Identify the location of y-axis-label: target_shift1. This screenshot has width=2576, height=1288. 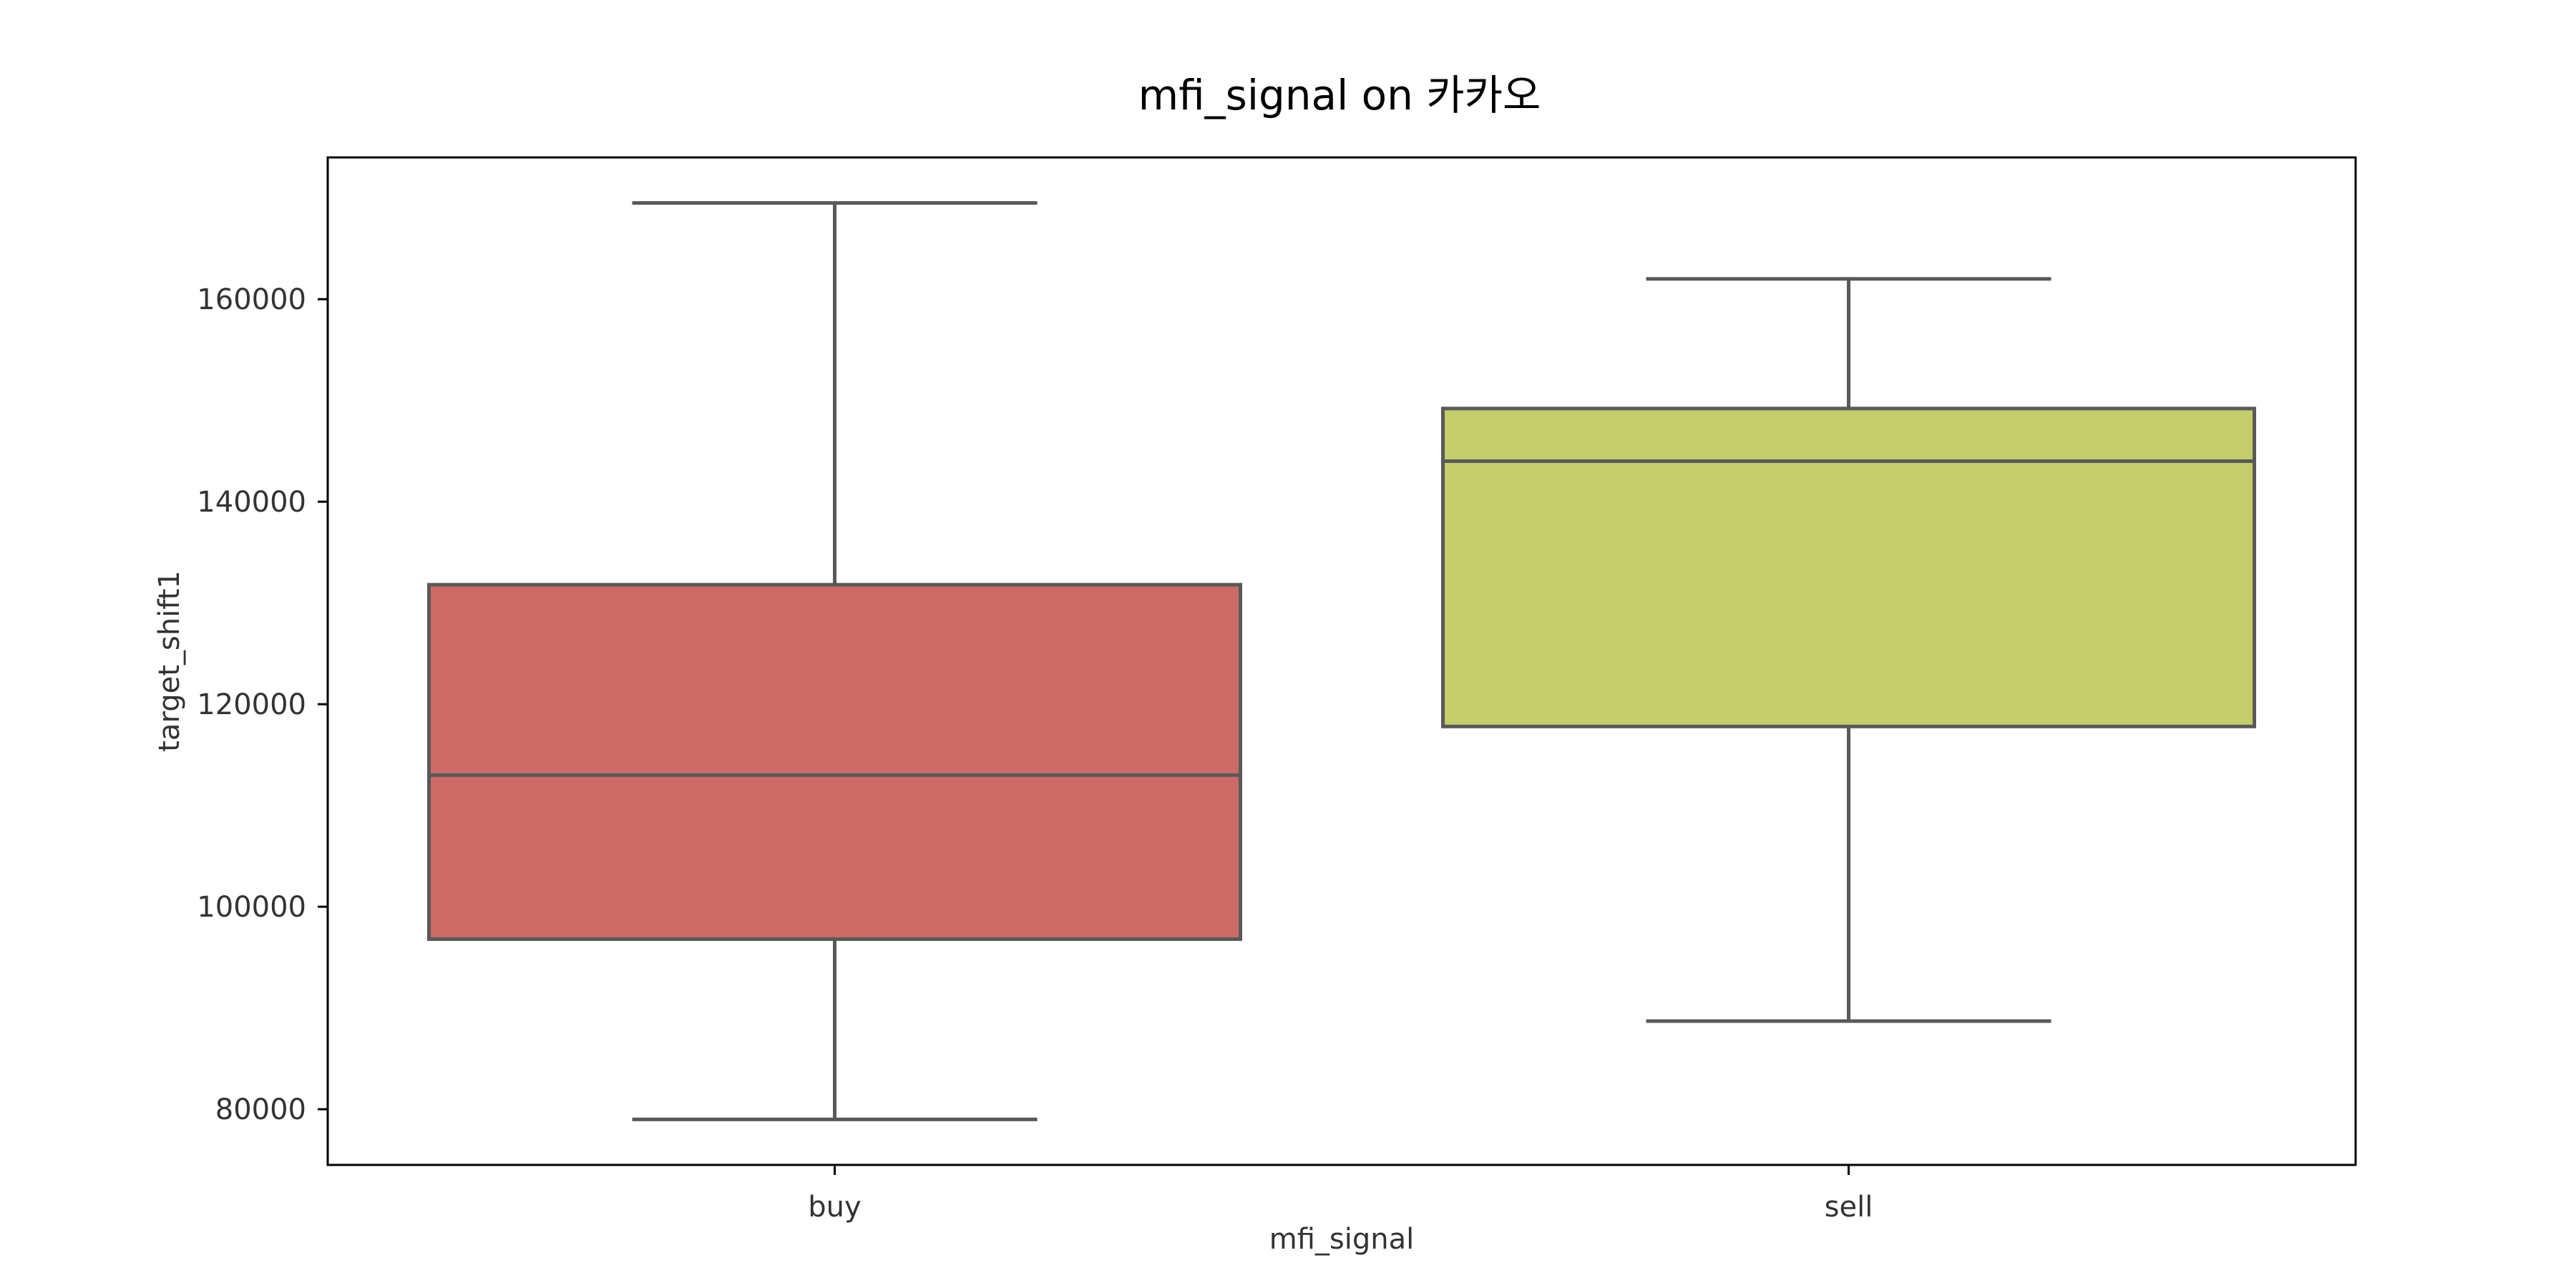
(169, 660).